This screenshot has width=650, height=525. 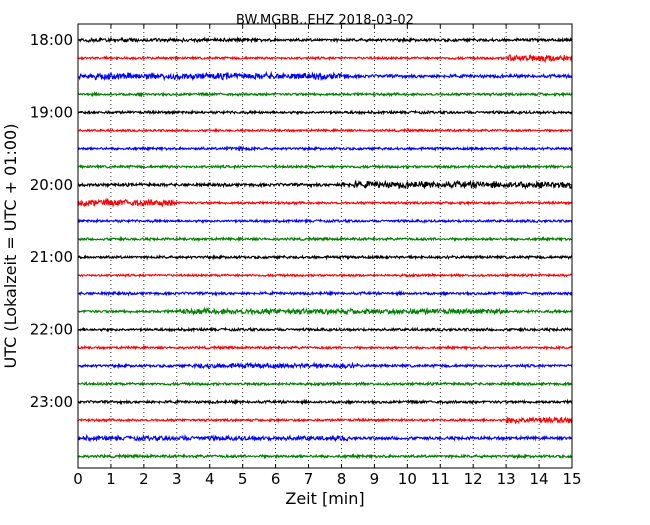 What do you see at coordinates (342, 479) in the screenshot?
I see `x-tick-label: 8` at bounding box center [342, 479].